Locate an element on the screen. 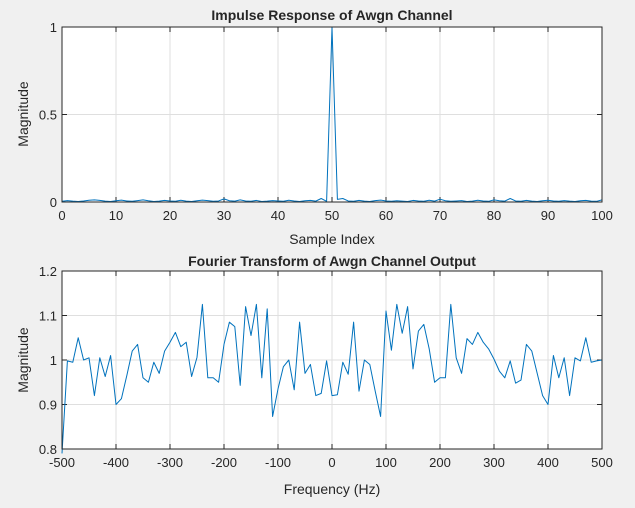 This screenshot has width=635, height=508. x-tick-label: 90 is located at coordinates (548, 215).